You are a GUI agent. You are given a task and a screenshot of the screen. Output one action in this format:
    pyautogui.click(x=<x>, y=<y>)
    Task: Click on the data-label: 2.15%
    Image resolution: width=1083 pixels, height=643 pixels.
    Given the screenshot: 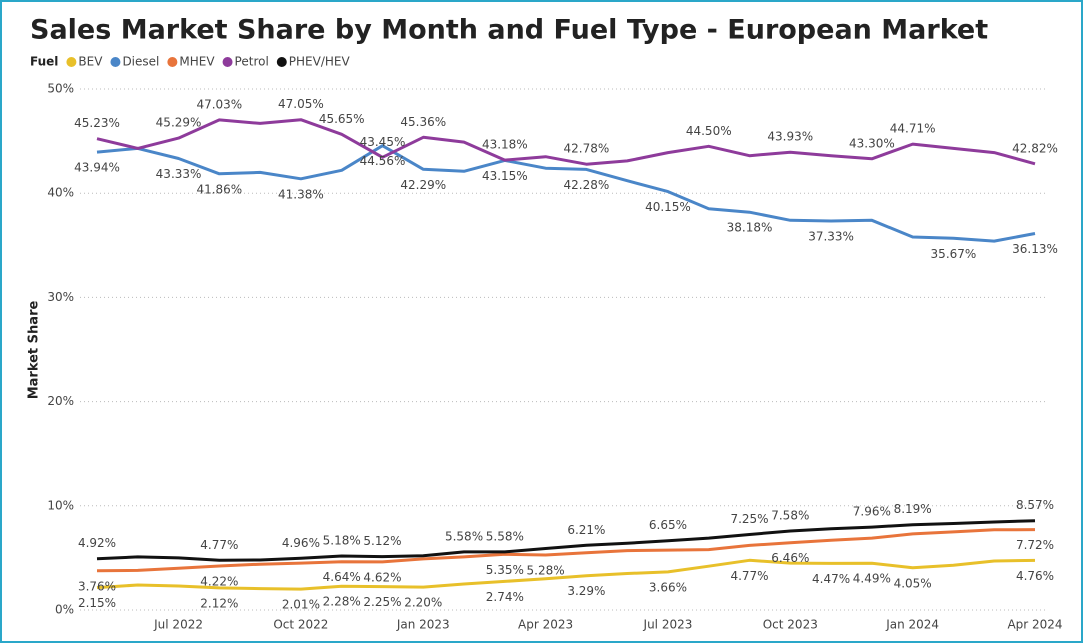 What is the action you would take?
    pyautogui.click(x=97, y=603)
    